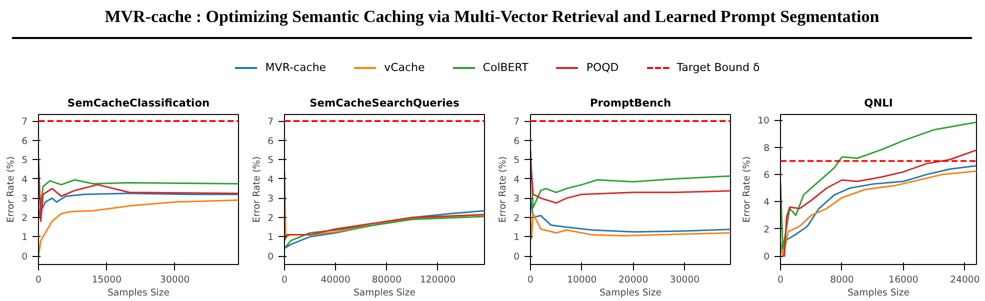 The height and width of the screenshot is (301, 985). Describe the element at coordinates (438, 280) in the screenshot. I see `x-tick-label: 120000` at that location.